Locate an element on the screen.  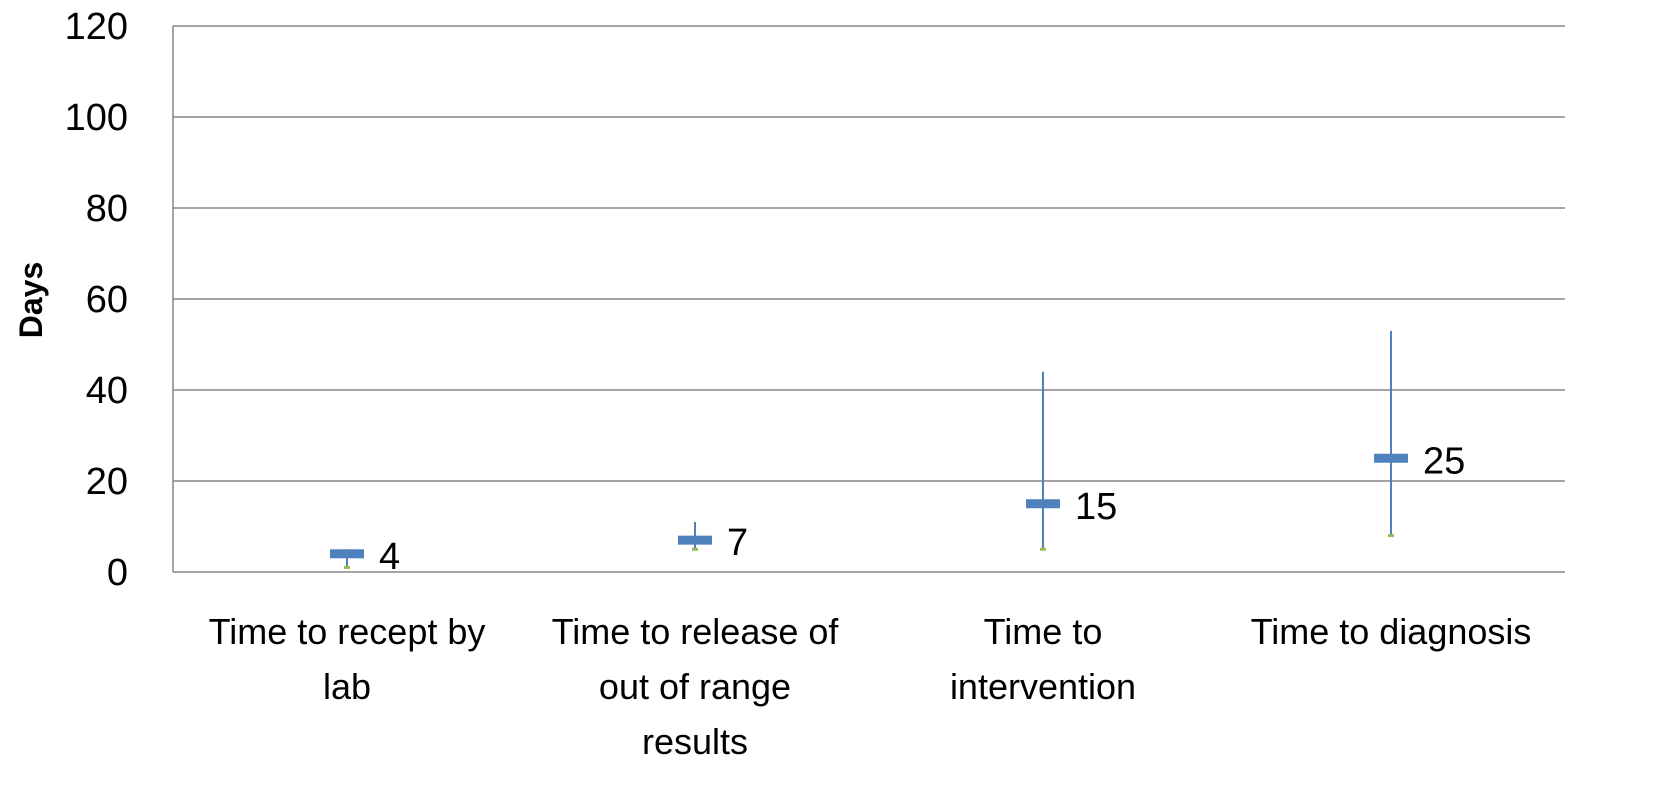
y-axis-title: Days is located at coordinates (31, 300).